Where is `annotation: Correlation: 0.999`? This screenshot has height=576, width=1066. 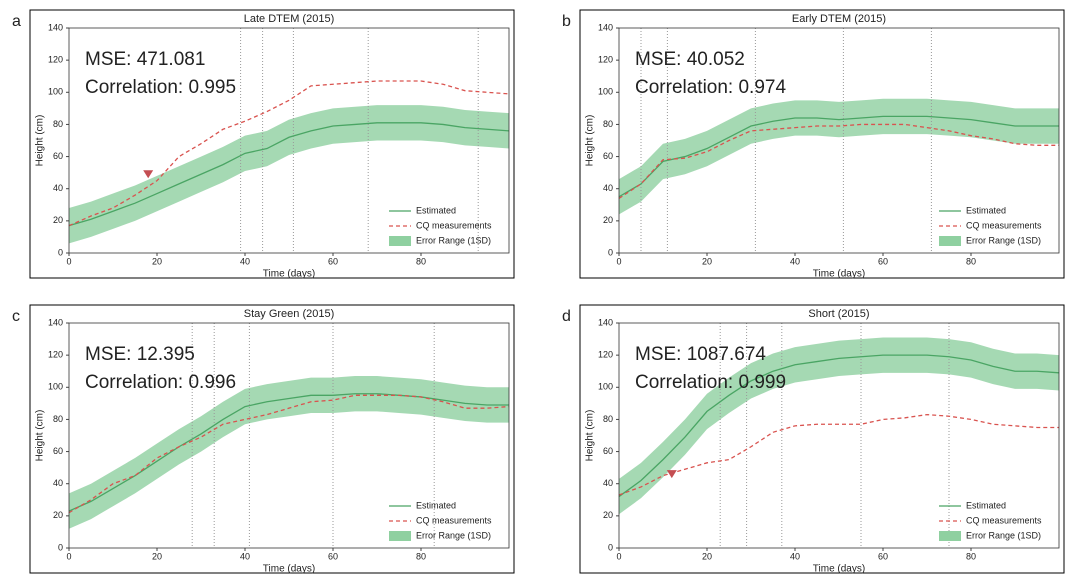
annotation: Correlation: 0.999 is located at coordinates (710, 382).